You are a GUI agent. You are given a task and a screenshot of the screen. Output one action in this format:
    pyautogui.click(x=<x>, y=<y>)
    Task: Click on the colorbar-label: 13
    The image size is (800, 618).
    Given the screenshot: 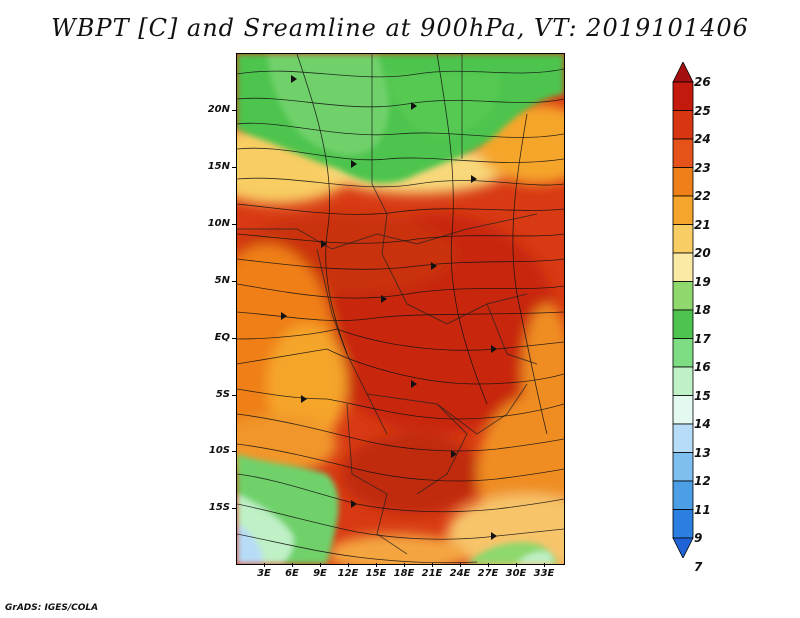 What is the action you would take?
    pyautogui.click(x=702, y=452)
    